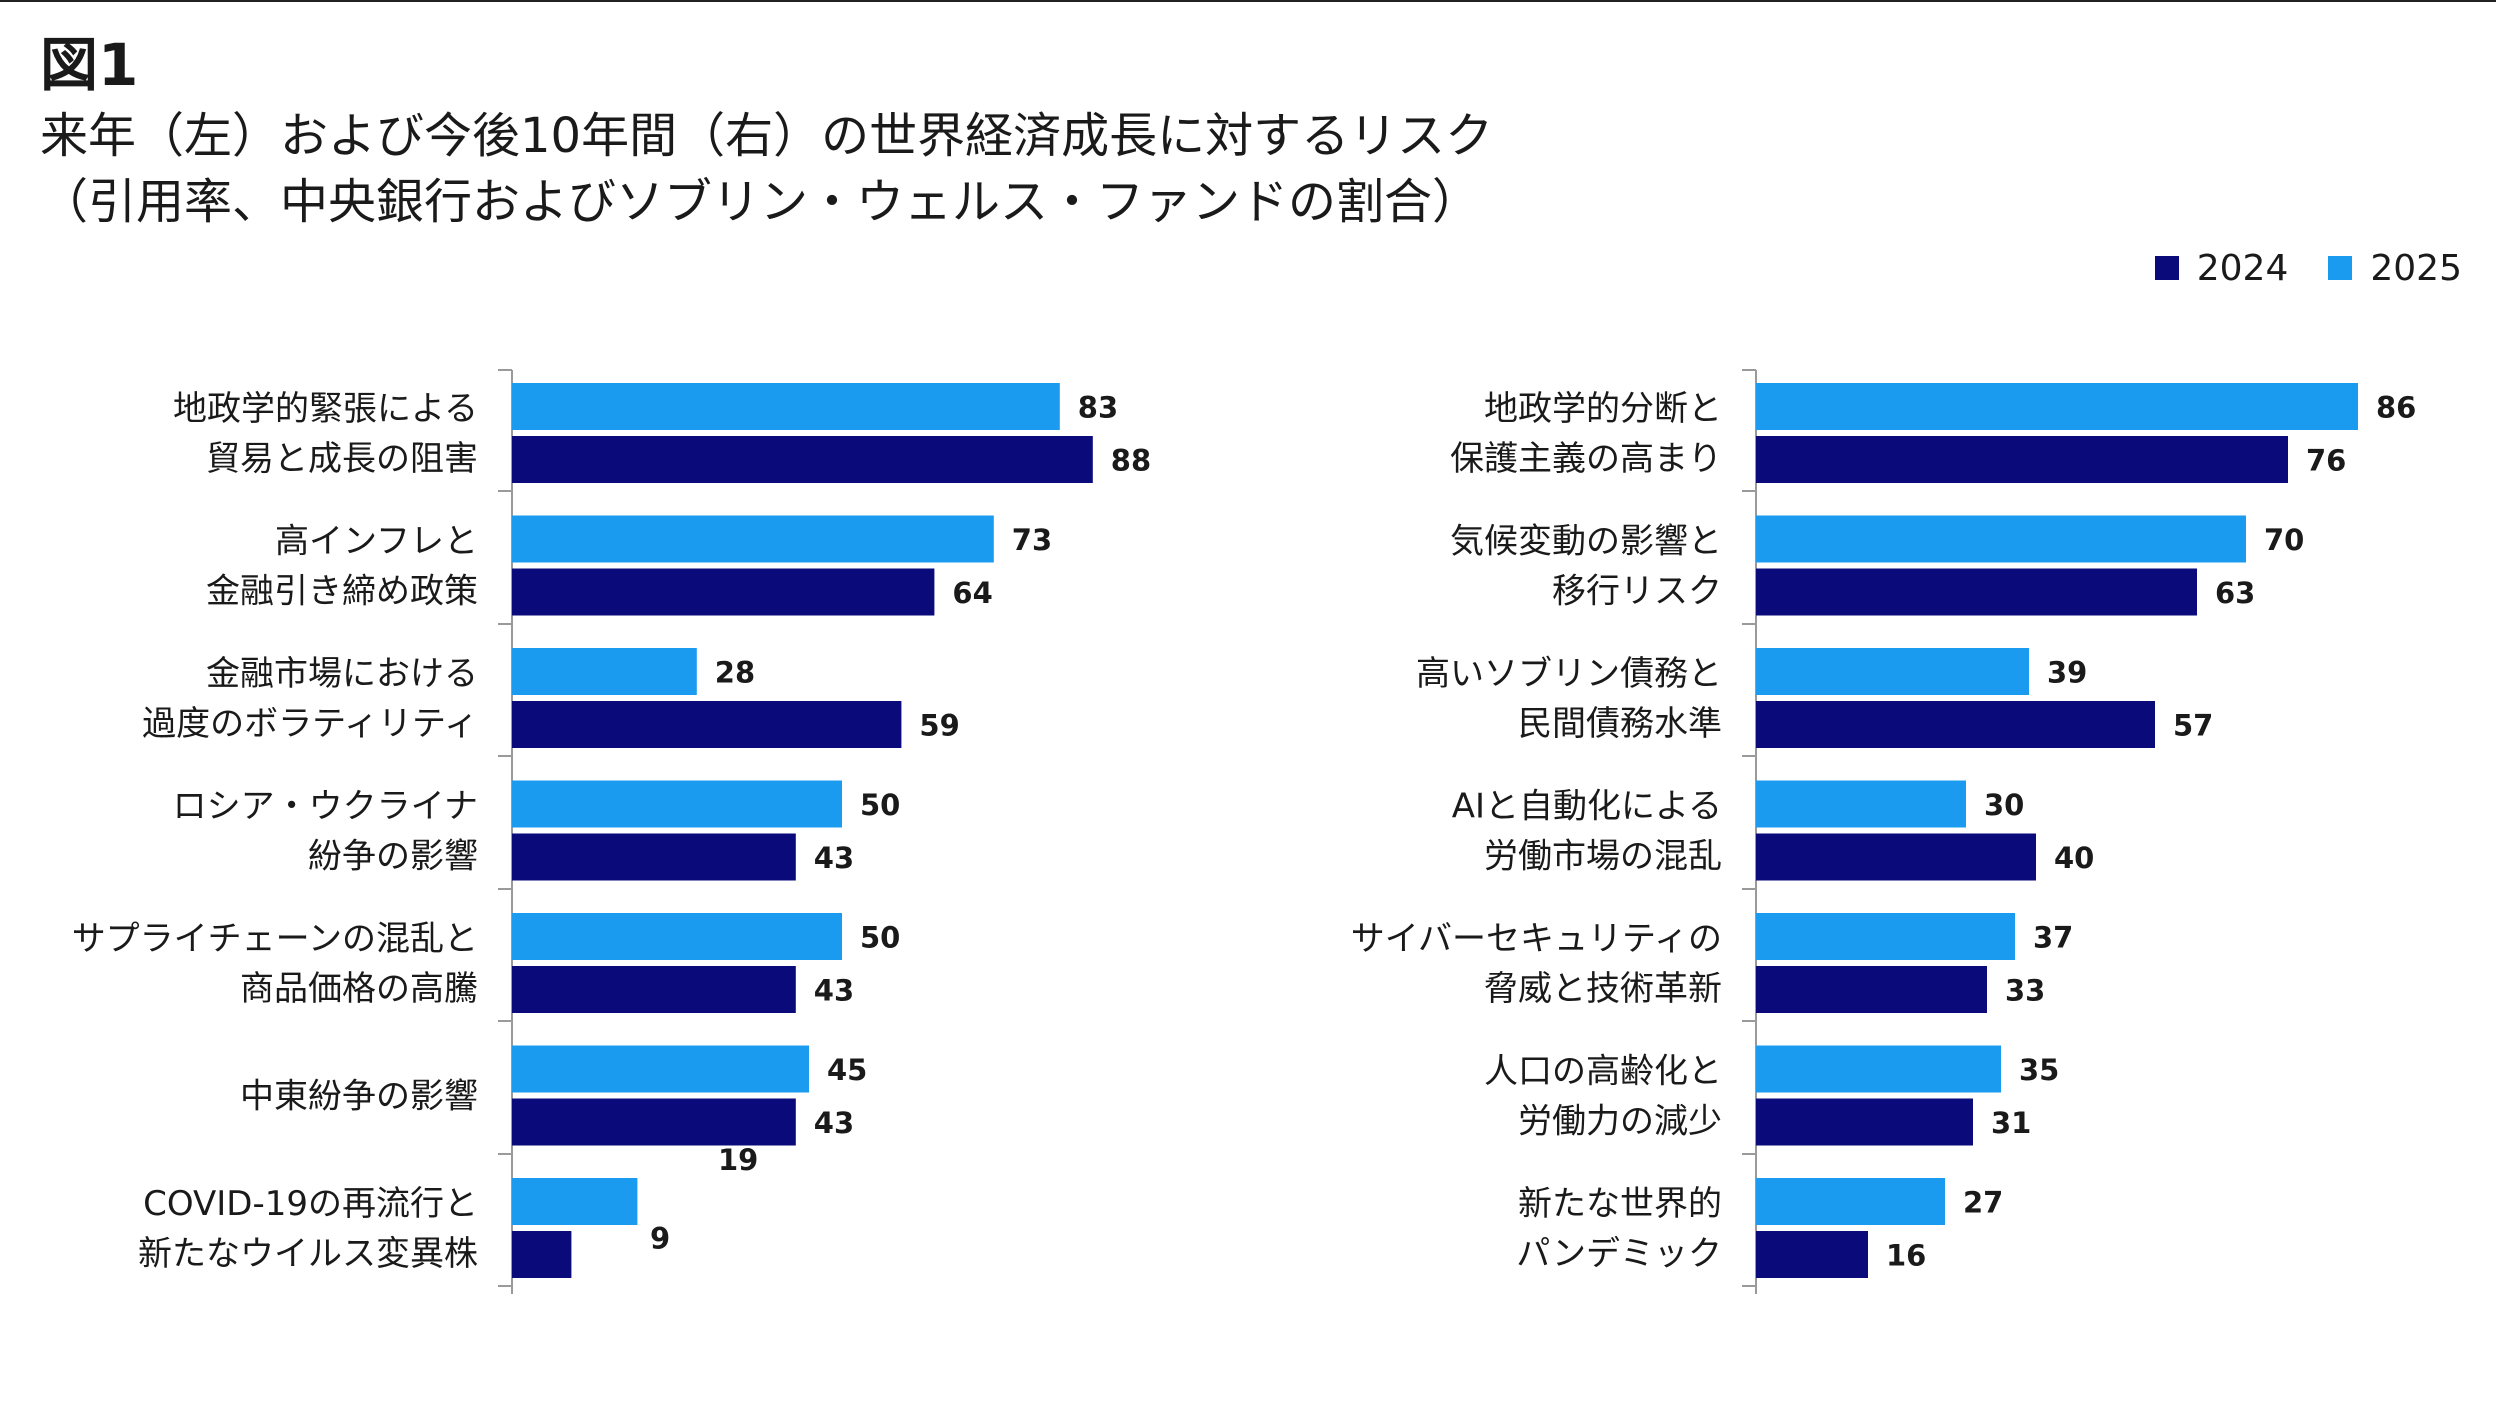 The width and height of the screenshot is (2496, 1404). I want to click on right-value-label-2024: 31, so click(2011, 1123).